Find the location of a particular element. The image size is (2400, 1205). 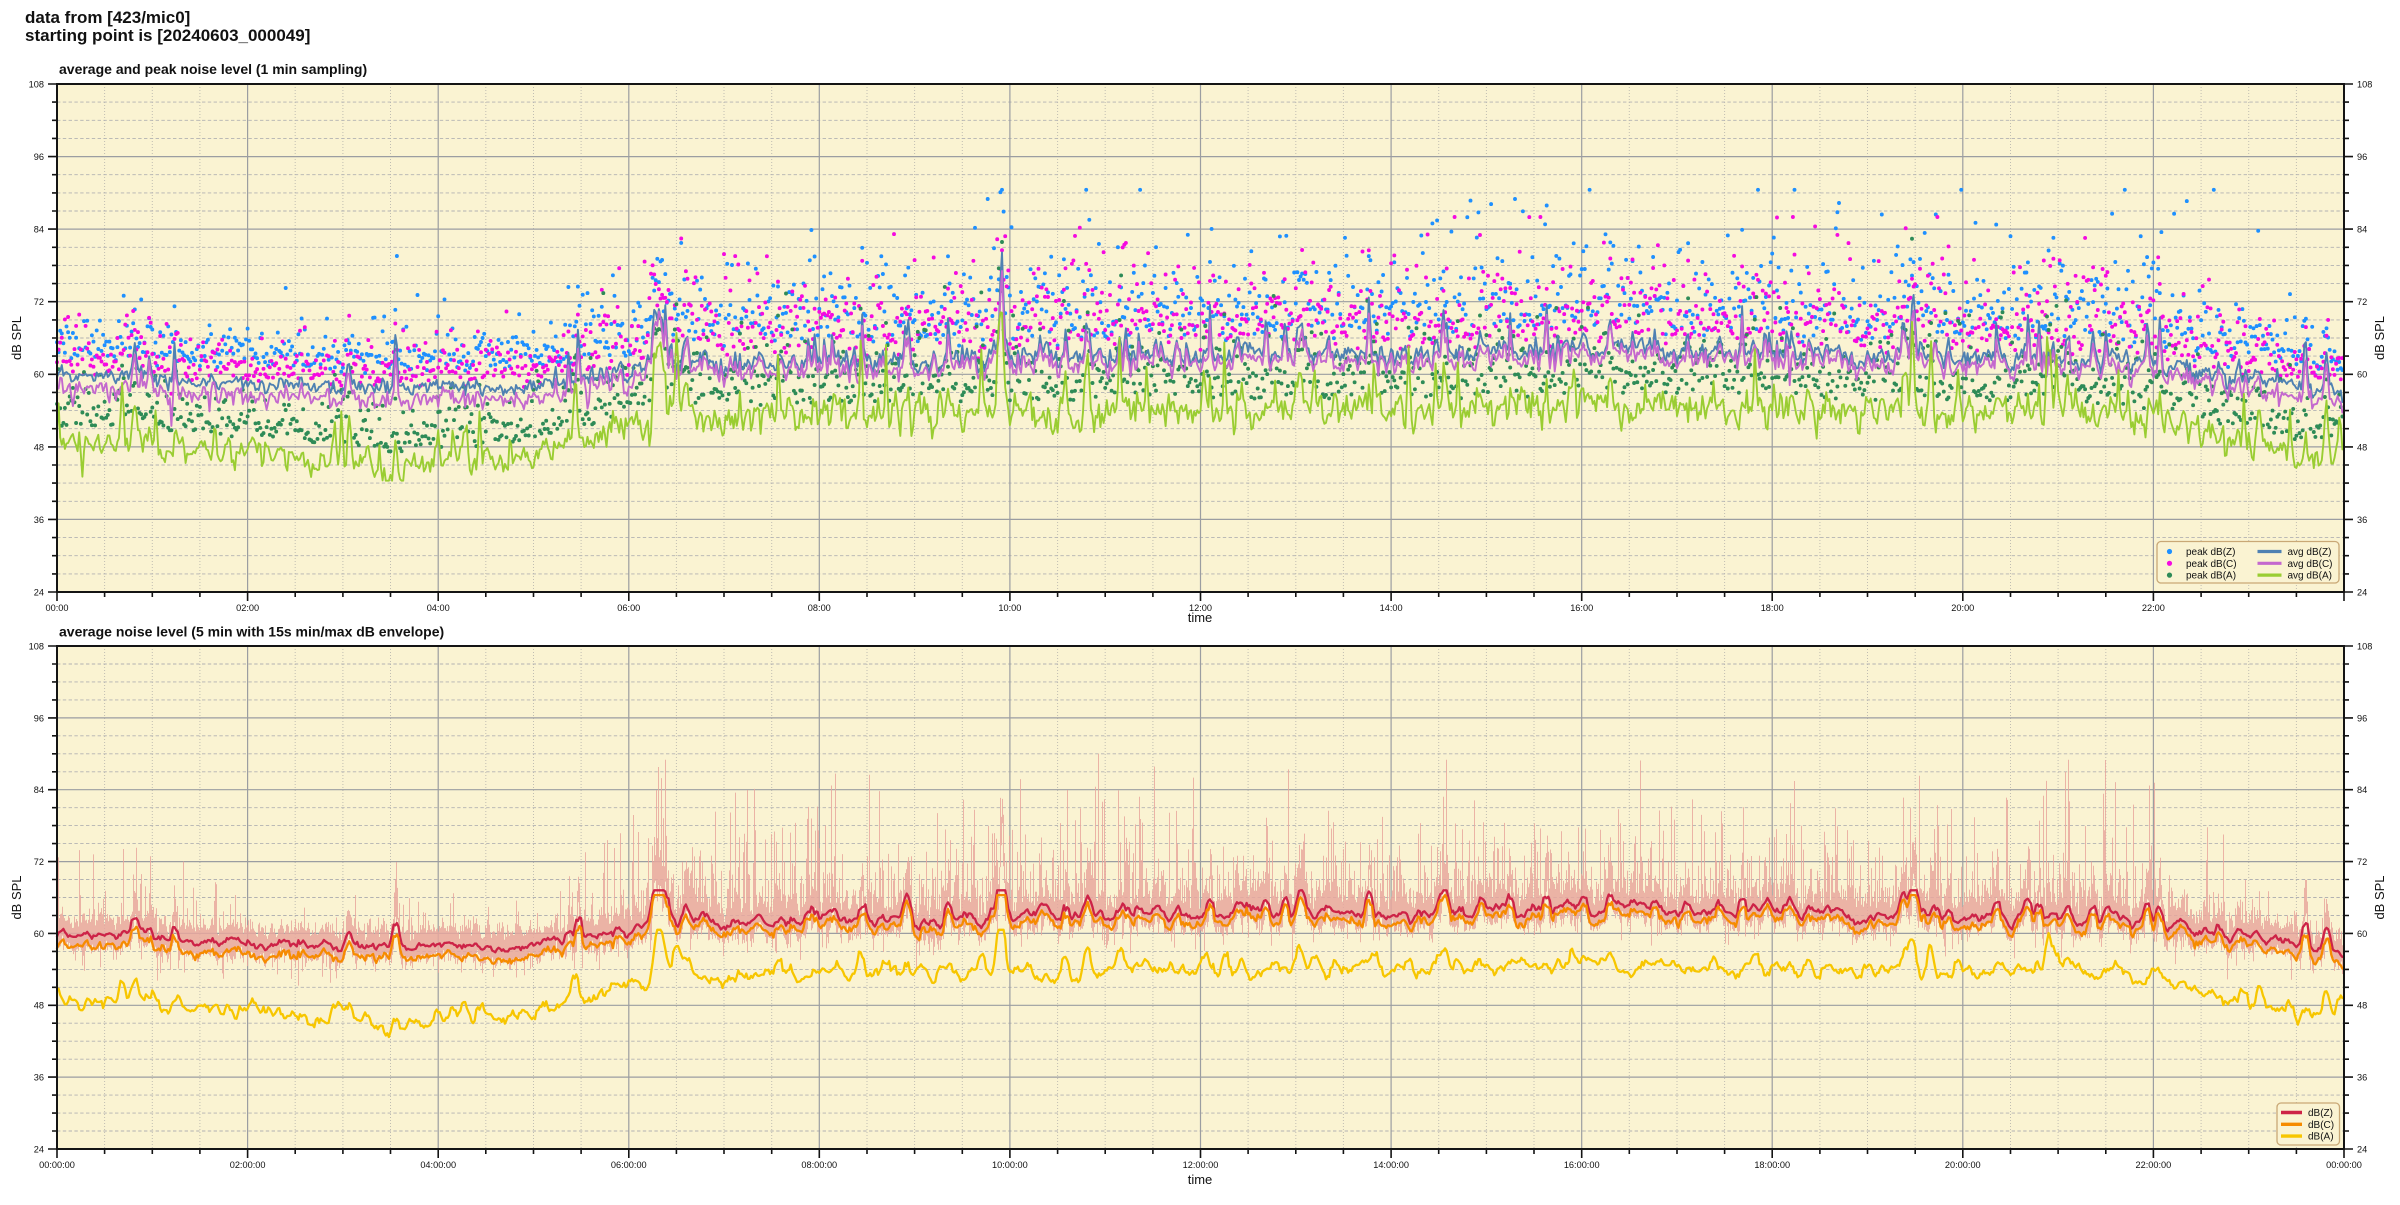

svg-text: 18:00 is located at coordinates (1772, 608).